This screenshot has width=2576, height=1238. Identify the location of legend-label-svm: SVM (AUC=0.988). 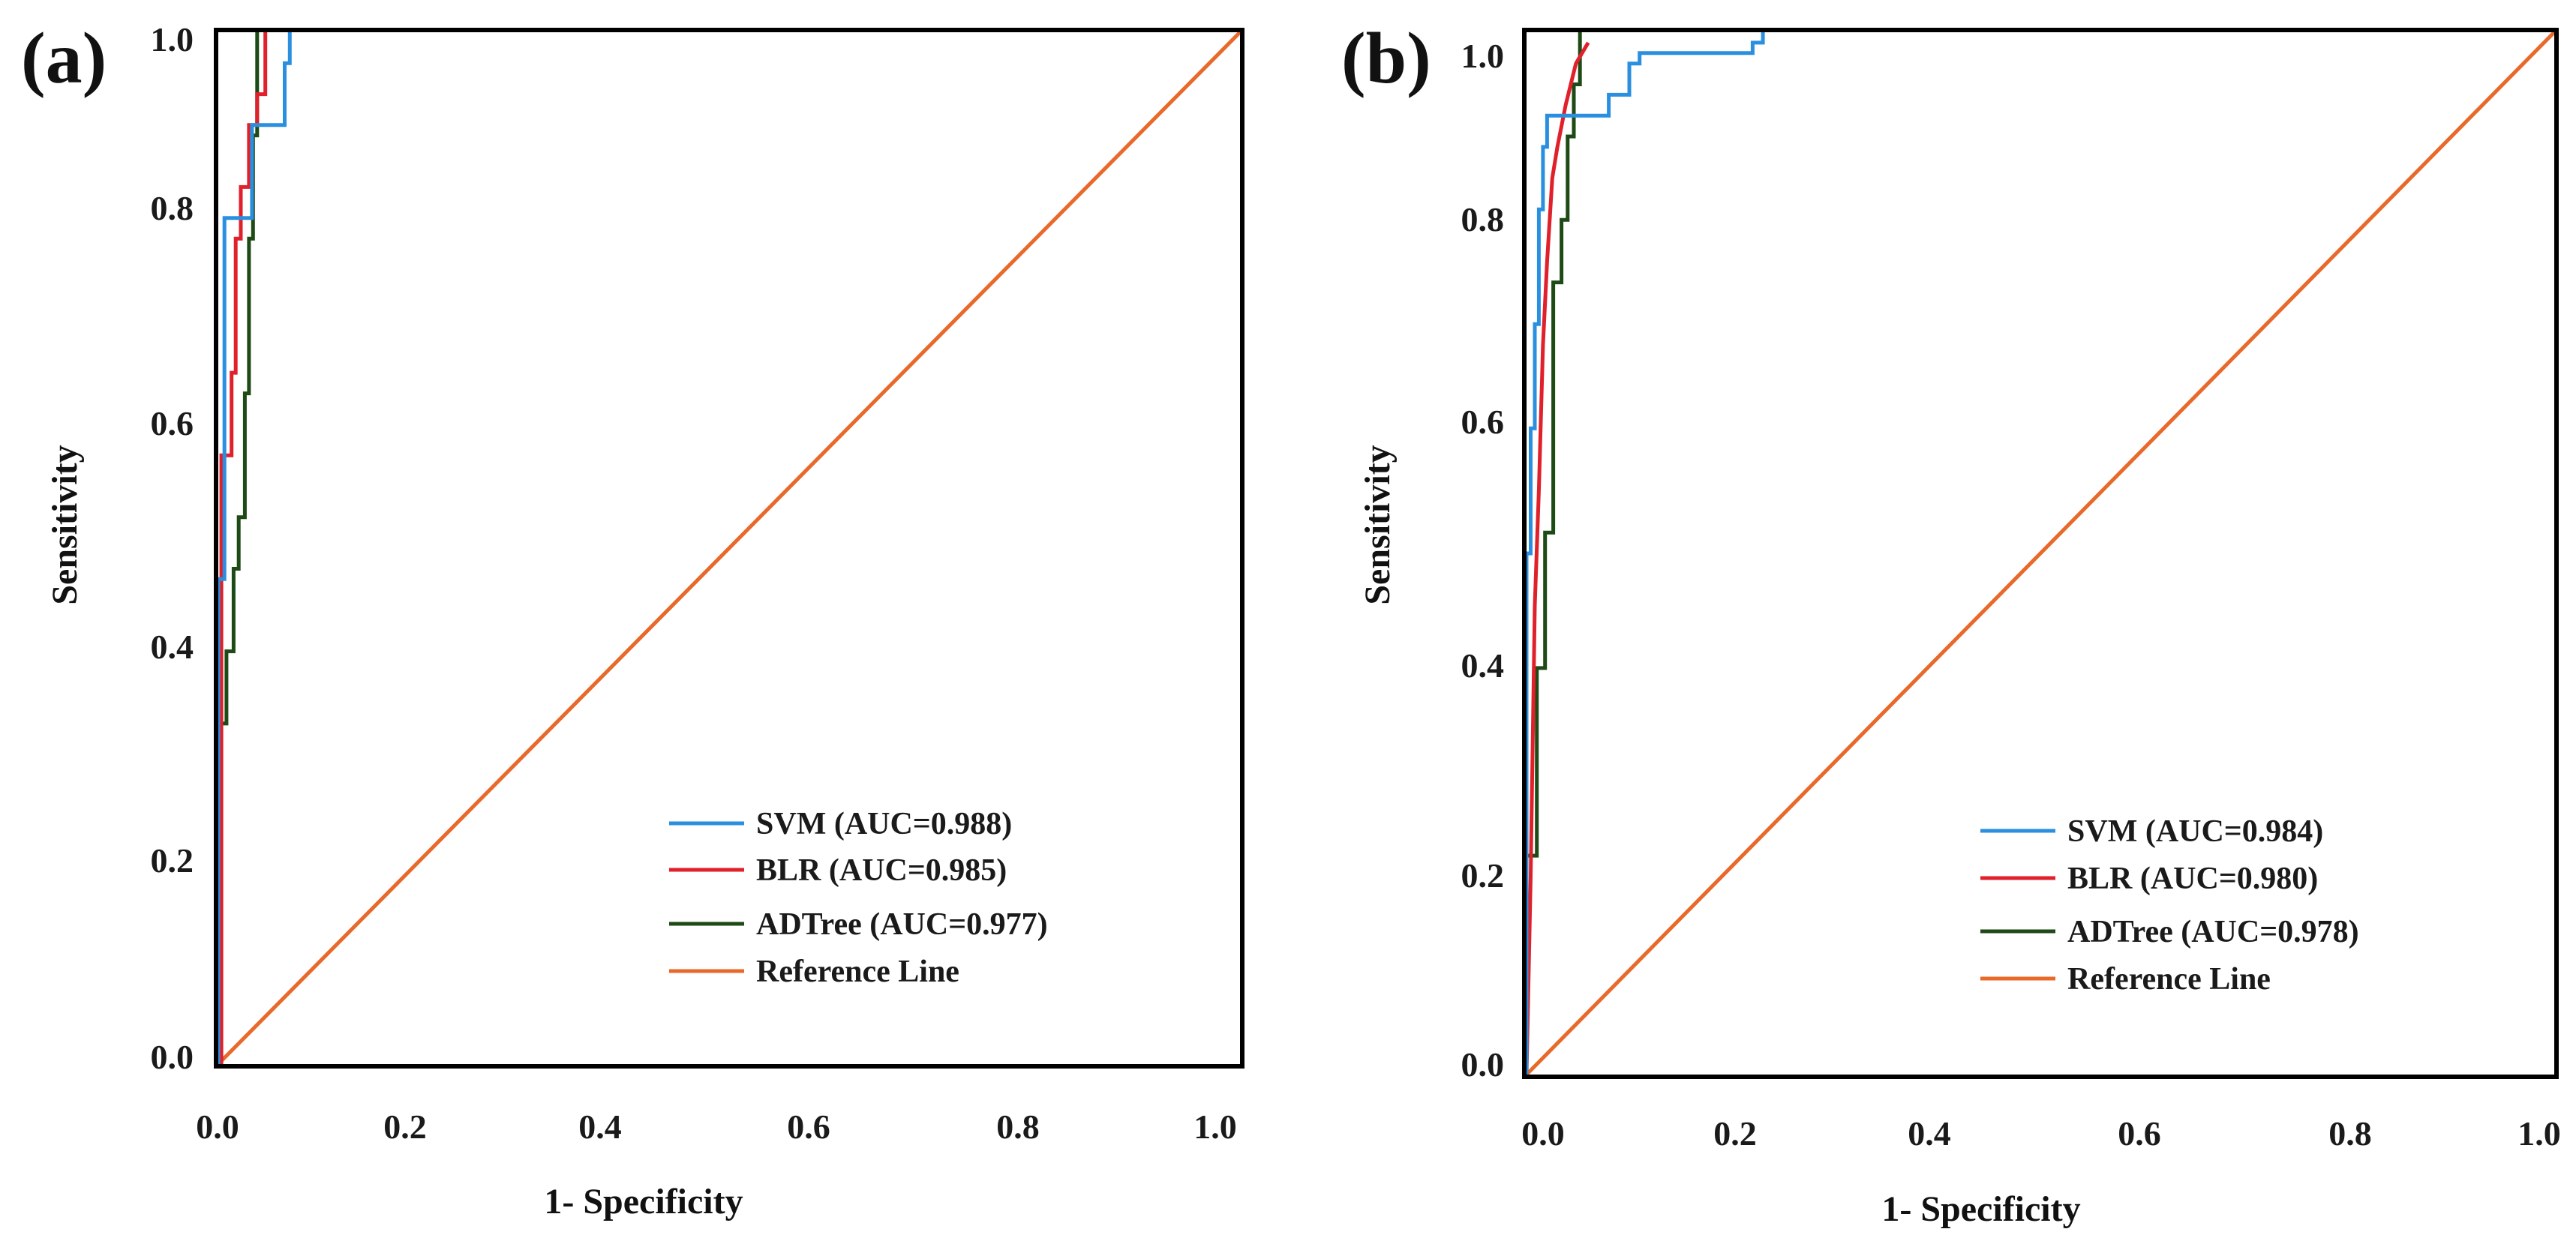
(884, 824).